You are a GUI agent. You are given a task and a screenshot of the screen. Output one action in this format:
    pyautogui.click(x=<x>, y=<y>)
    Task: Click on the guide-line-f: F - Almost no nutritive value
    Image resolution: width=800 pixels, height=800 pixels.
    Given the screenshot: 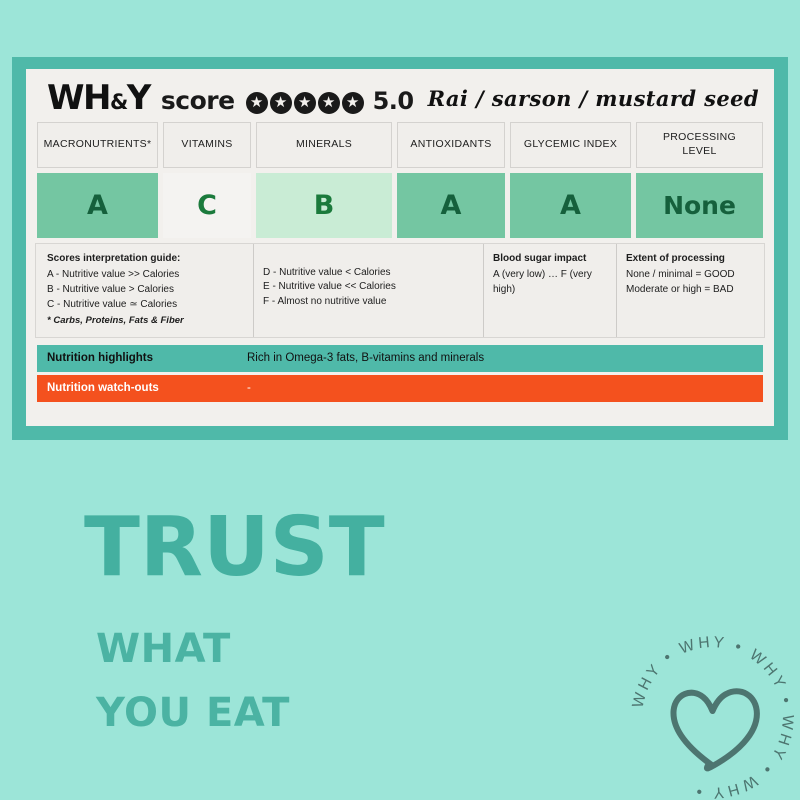 What is the action you would take?
    pyautogui.click(x=325, y=302)
    